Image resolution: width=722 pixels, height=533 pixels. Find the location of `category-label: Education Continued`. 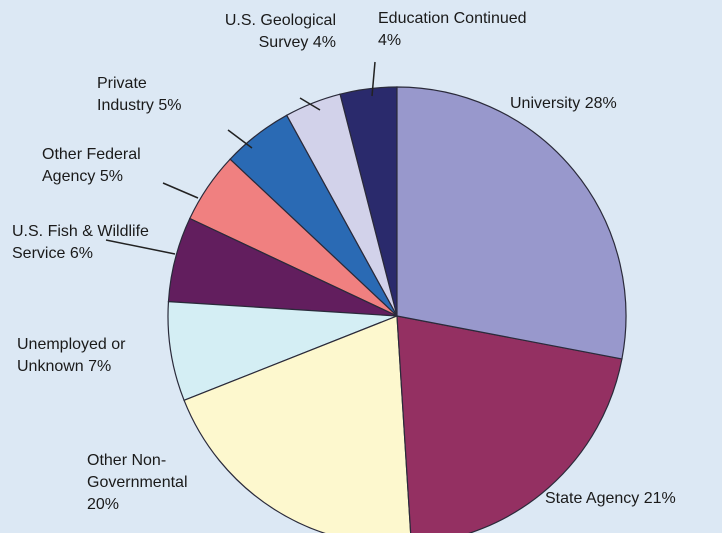

category-label: Education Continued is located at coordinates (452, 18).